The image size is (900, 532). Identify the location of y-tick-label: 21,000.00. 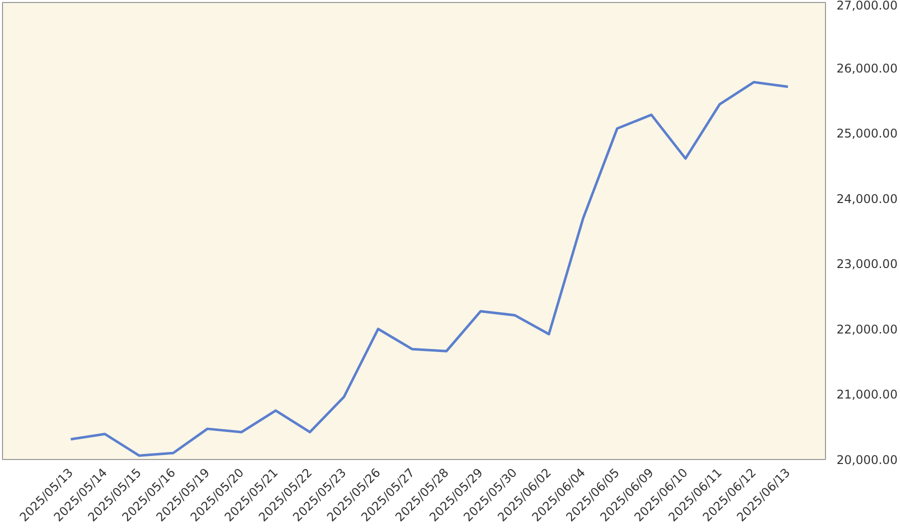
(867, 395).